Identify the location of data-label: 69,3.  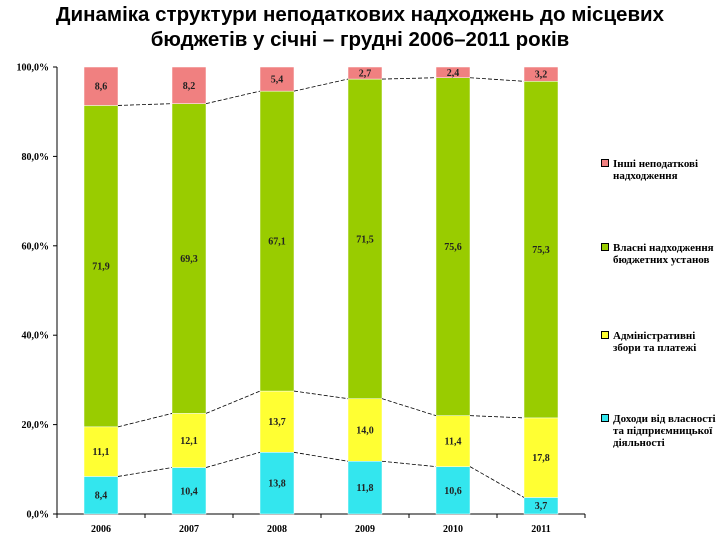
(189, 259).